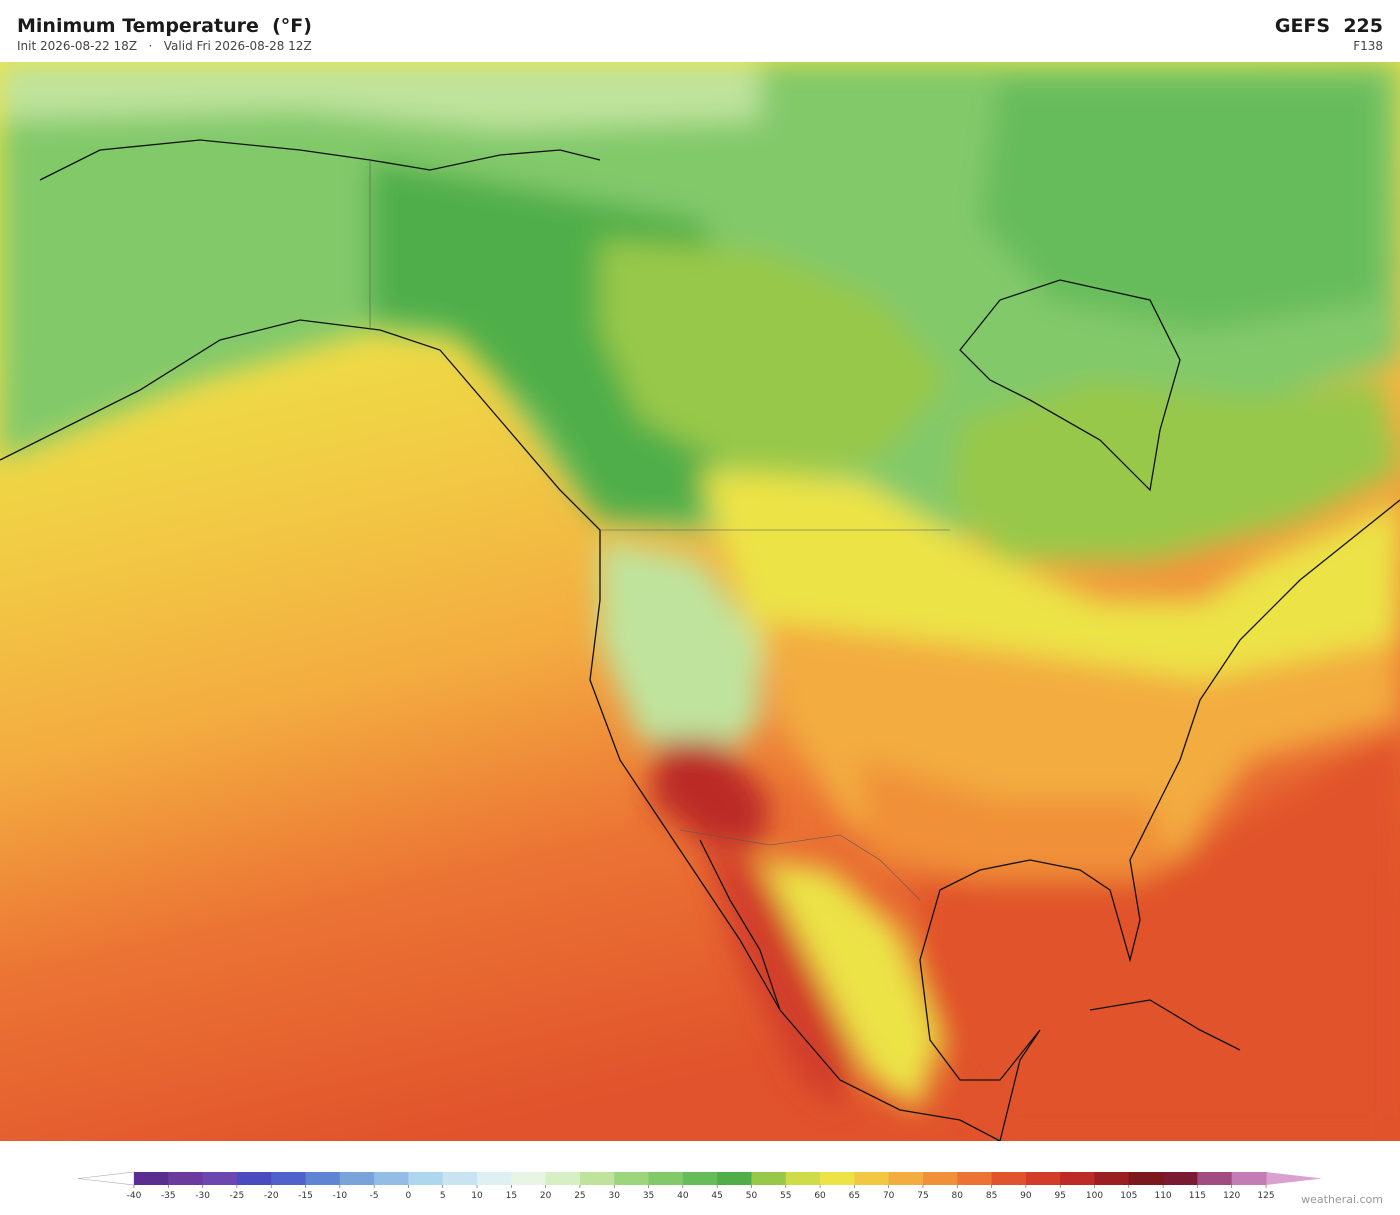 This screenshot has height=1215, width=1400. What do you see at coordinates (820, 1196) in the screenshot?
I see `colorbar-tick-label: 60` at bounding box center [820, 1196].